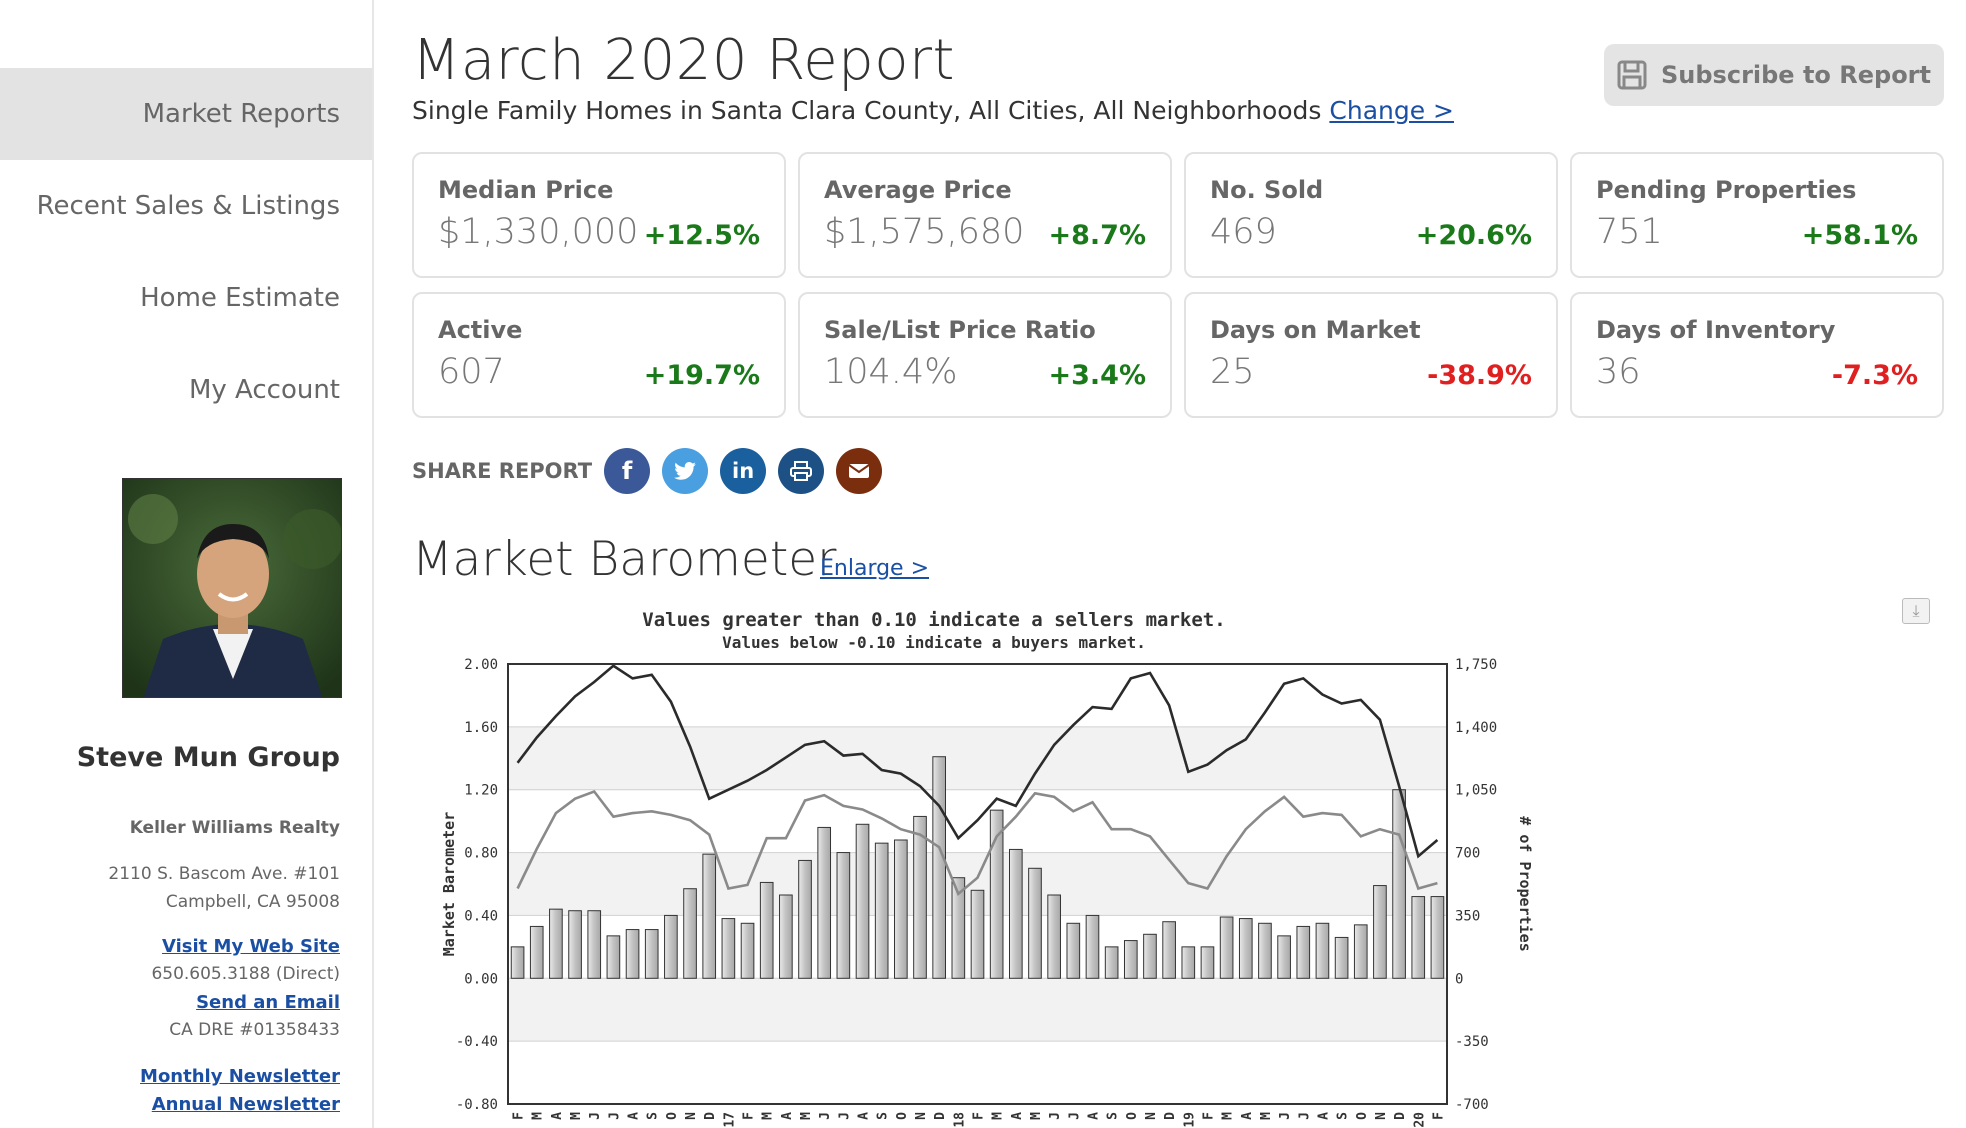  What do you see at coordinates (264, 390) in the screenshot?
I see `nav-my-account: My Account` at bounding box center [264, 390].